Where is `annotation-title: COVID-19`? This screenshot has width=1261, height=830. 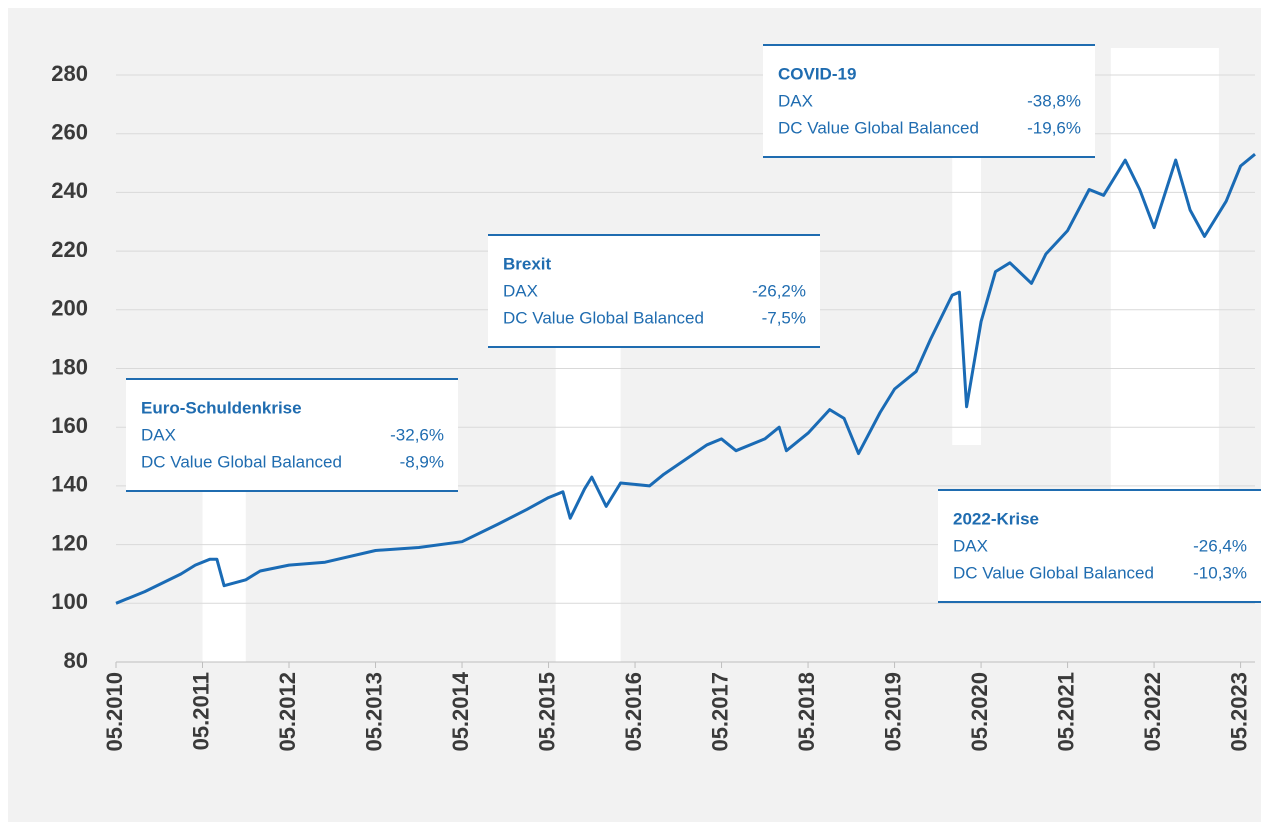
annotation-title: COVID-19 is located at coordinates (817, 73).